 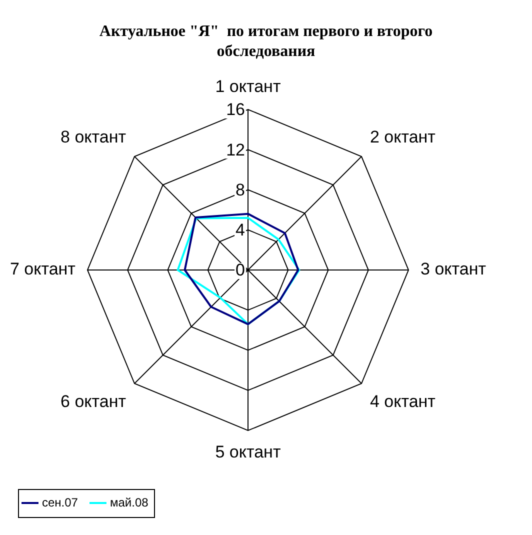 What do you see at coordinates (129, 502) in the screenshot?
I see `legend-label: май.08` at bounding box center [129, 502].